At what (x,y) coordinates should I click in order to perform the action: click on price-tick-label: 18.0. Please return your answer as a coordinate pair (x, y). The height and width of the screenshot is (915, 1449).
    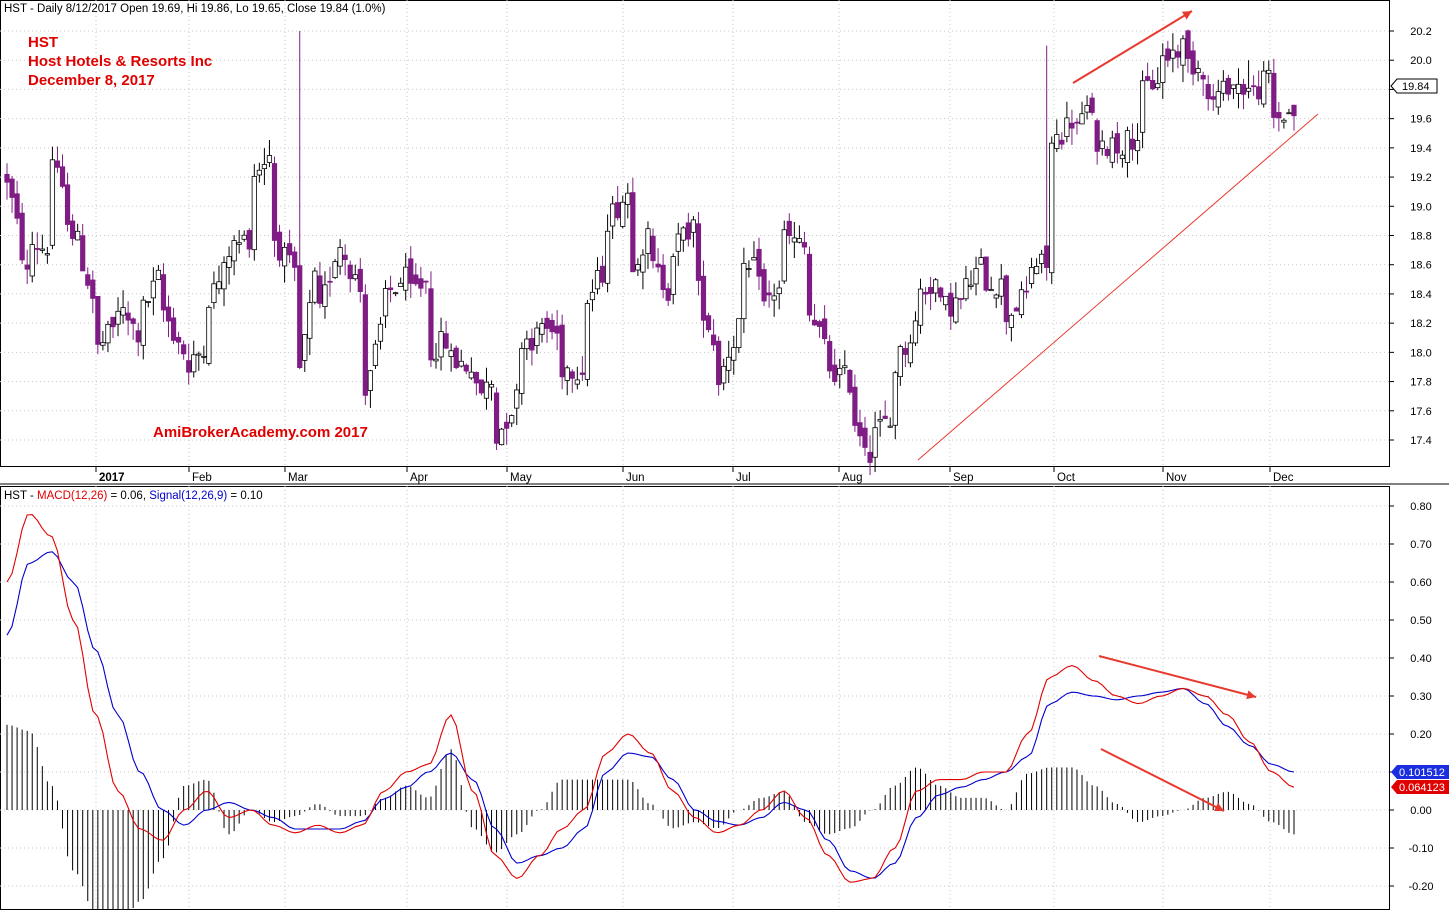
    Looking at the image, I should click on (1420, 353).